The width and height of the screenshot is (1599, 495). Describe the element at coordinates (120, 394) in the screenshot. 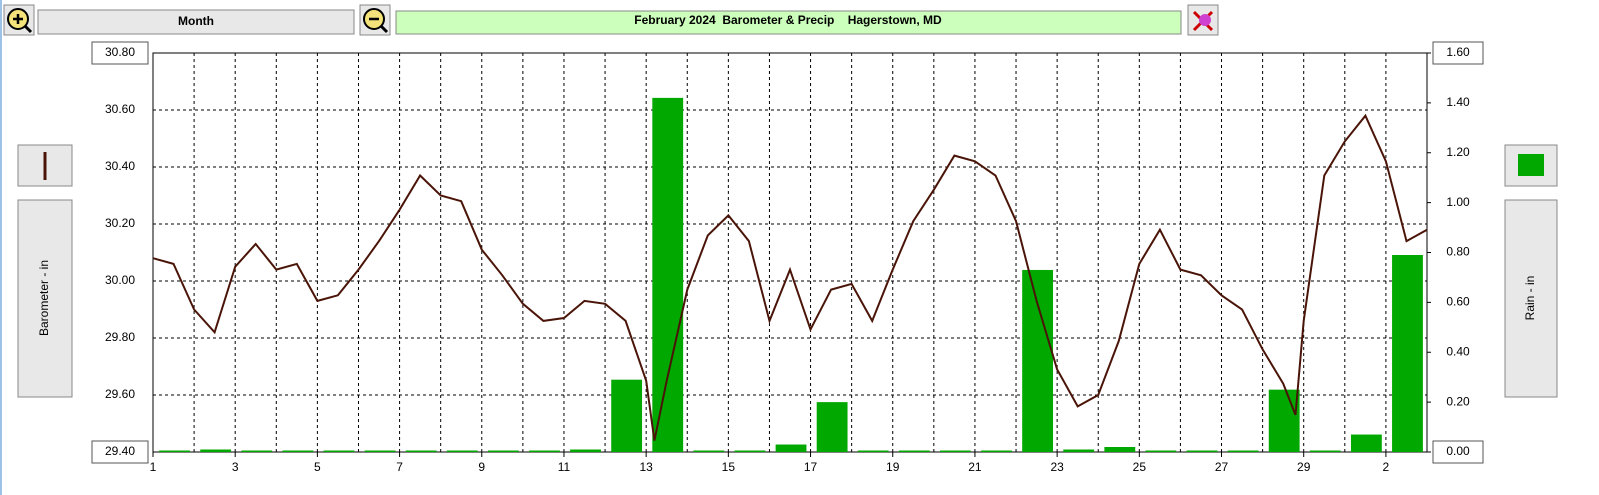

I see `y-tick-label: 29.60` at that location.